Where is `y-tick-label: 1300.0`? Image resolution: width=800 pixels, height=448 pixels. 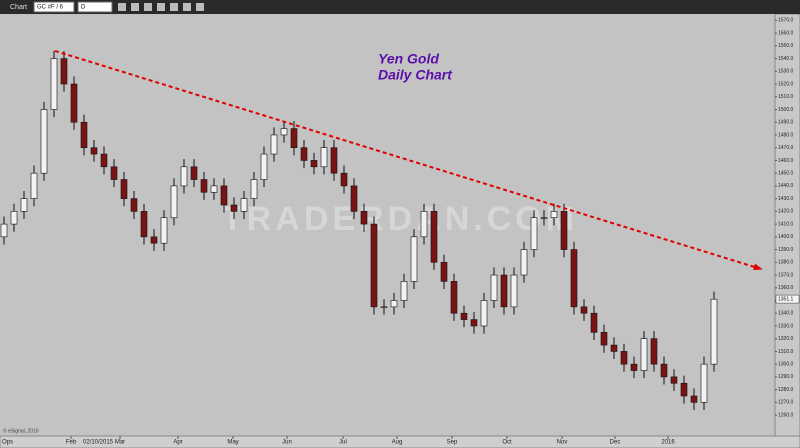
y-tick-label: 1300.0 is located at coordinates (786, 364).